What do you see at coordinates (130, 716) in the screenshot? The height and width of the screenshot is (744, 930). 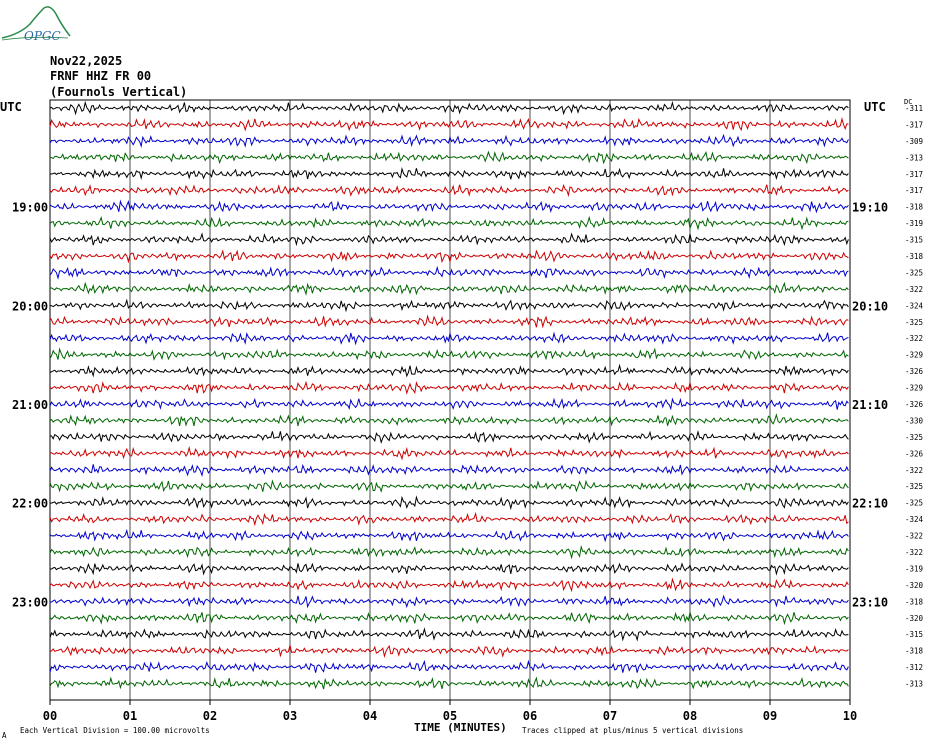 I see `x-tick-label: 01` at bounding box center [130, 716].